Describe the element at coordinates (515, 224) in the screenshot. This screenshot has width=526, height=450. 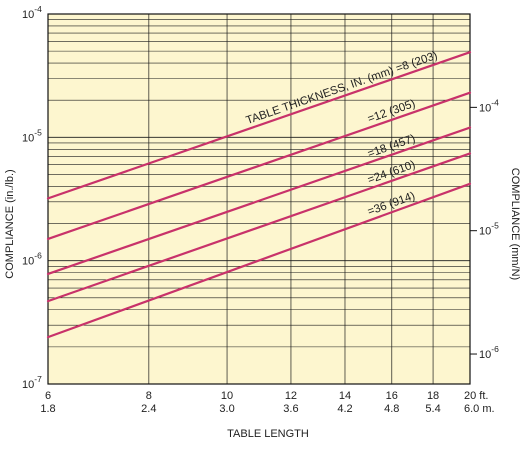
I see `y-axis-title-right: COMPLIANCE (mm/N)` at that location.